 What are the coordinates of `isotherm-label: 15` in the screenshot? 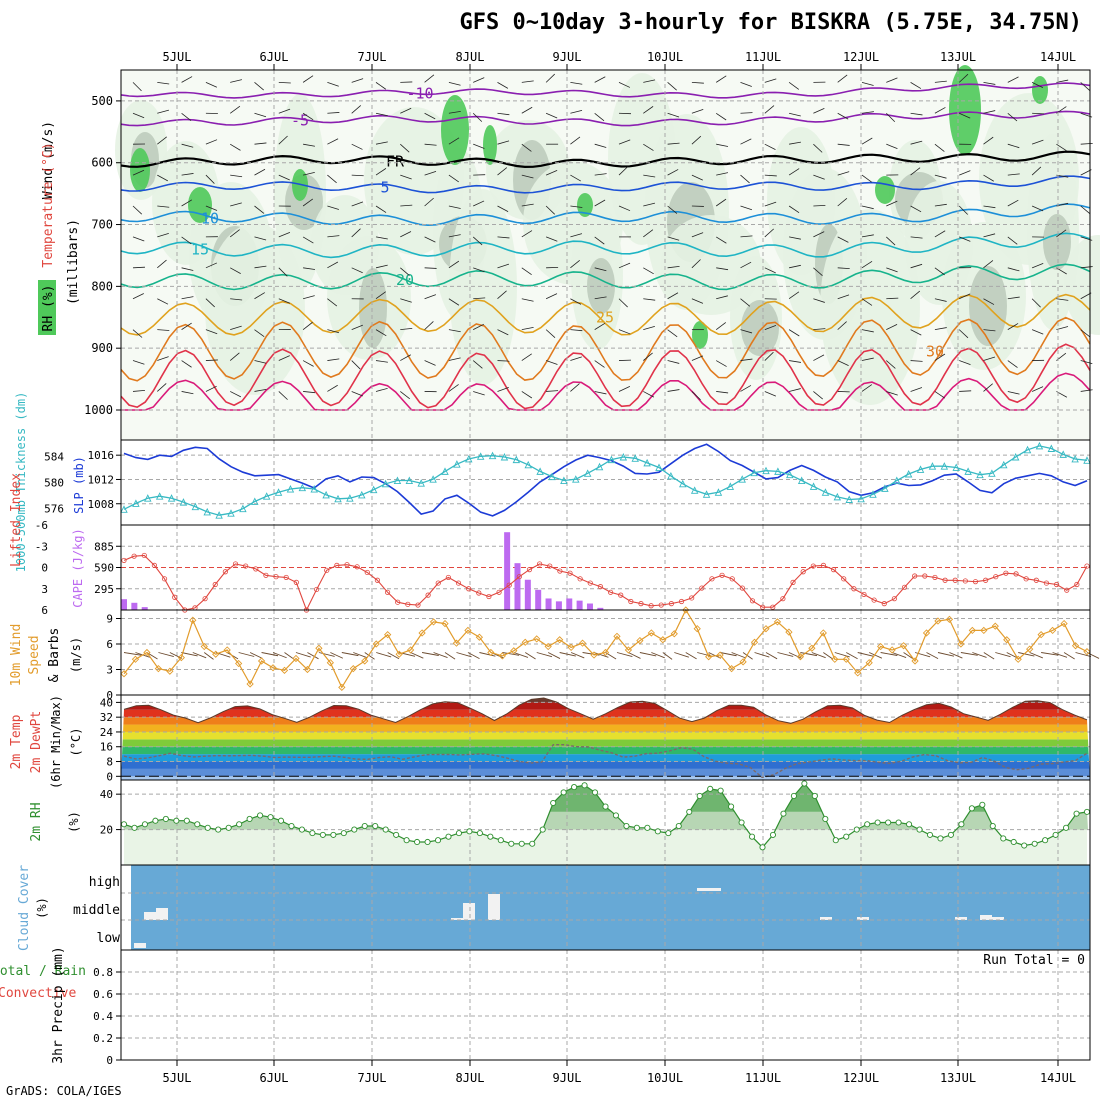 It's located at (200, 249).